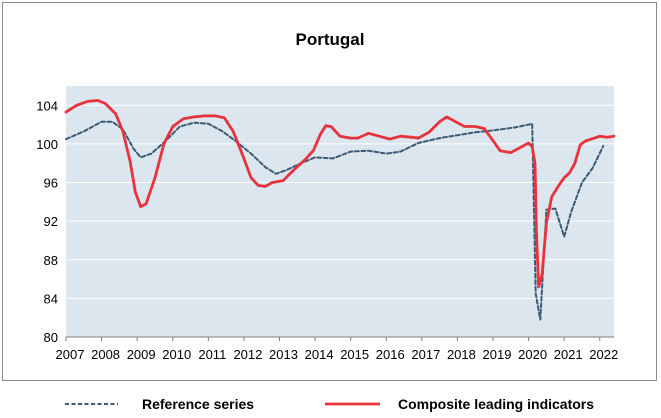  I want to click on x-tick-label-2022: 2022, so click(603, 354).